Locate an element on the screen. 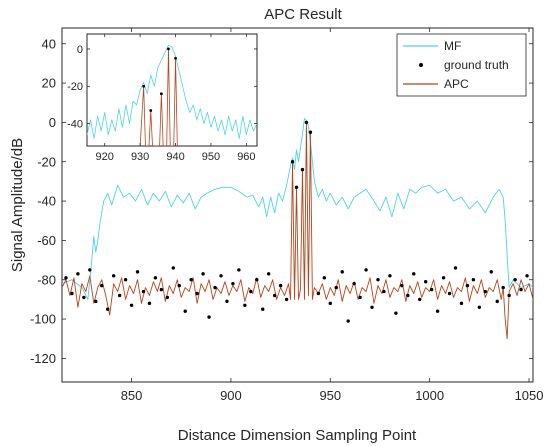  inset-y-tick-label: -20 is located at coordinates (75, 87).